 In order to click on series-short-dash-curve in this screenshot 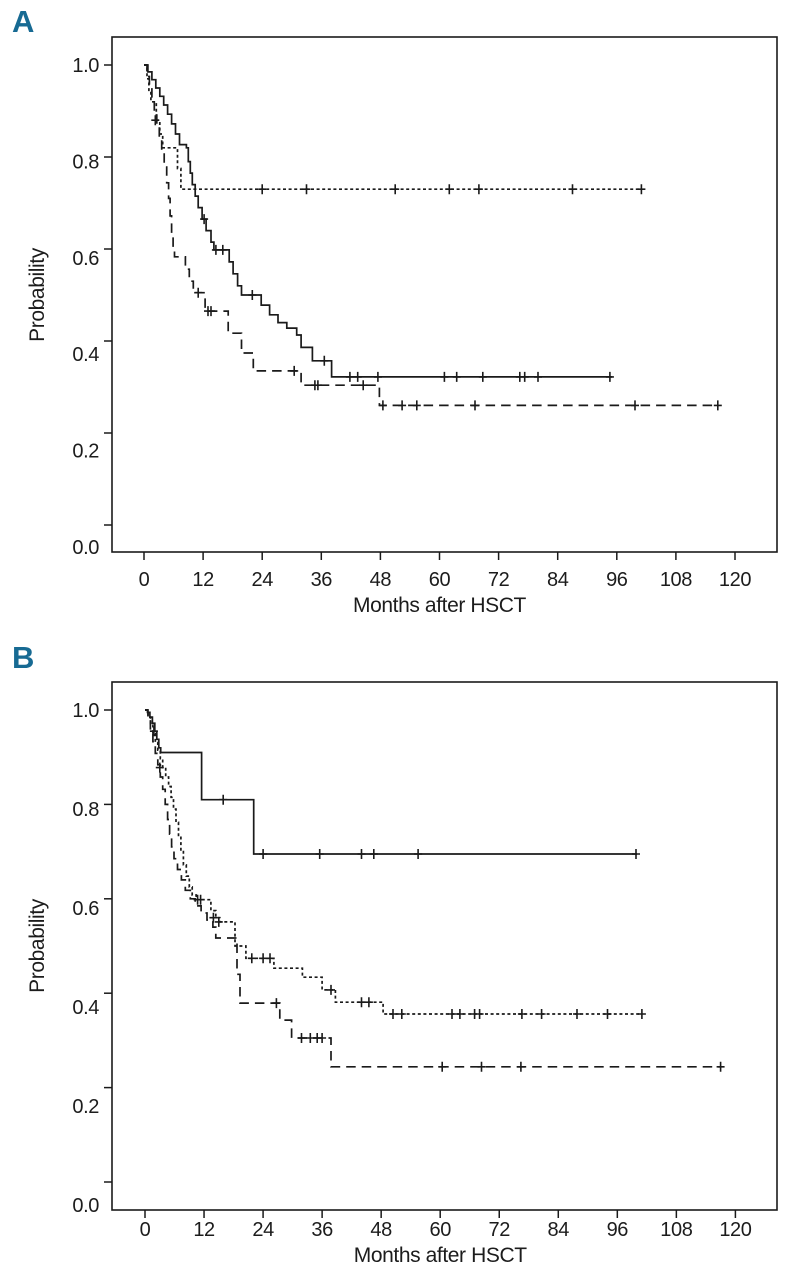, I will do `click(393, 127)`.